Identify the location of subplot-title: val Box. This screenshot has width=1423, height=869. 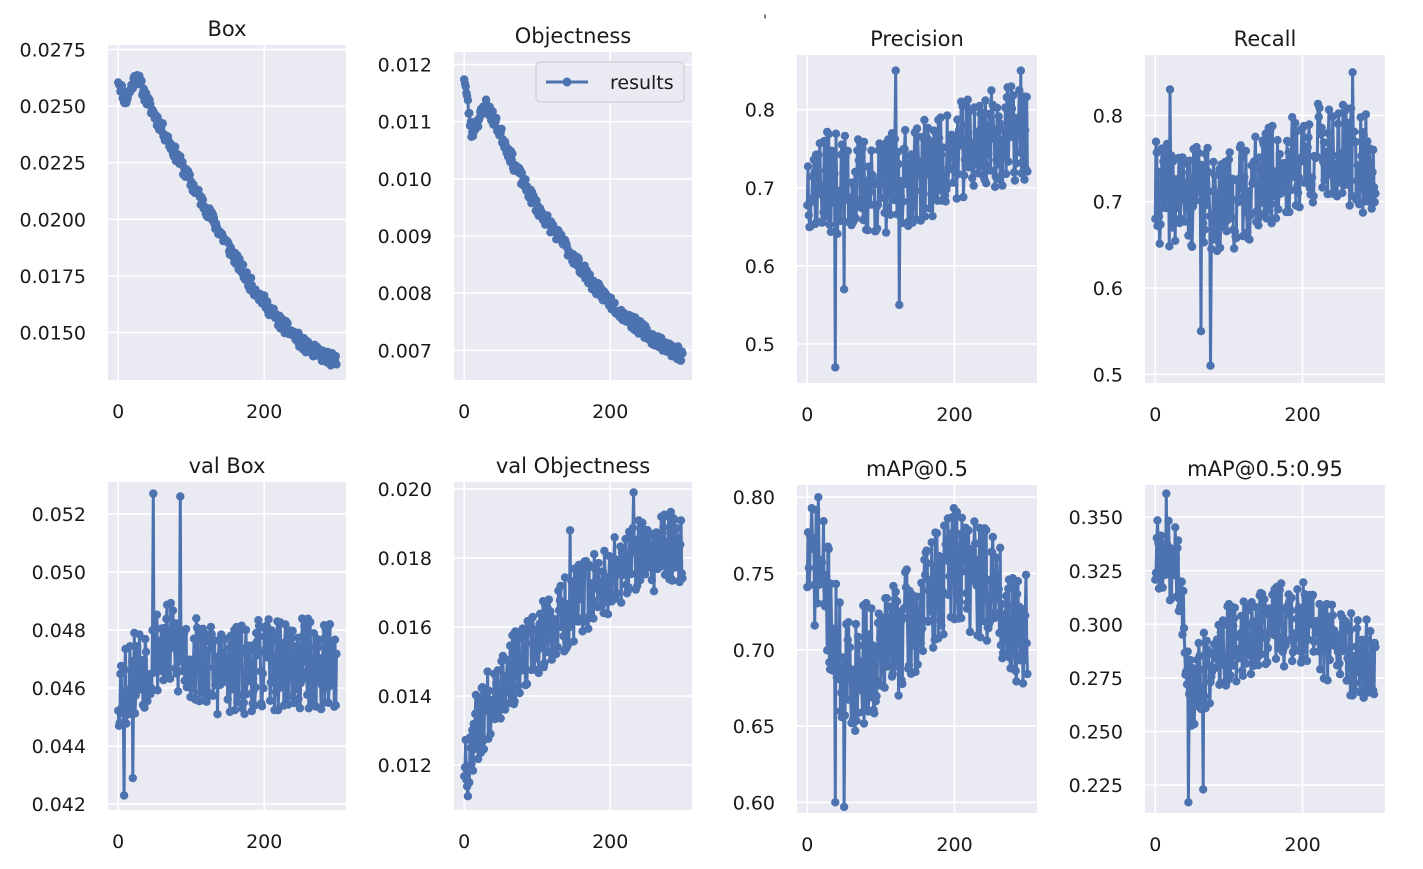
(227, 466).